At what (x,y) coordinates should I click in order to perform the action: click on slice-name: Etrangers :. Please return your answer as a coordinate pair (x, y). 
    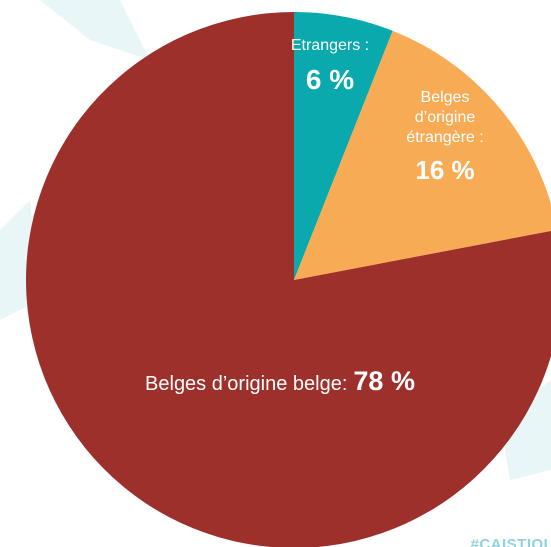
    Looking at the image, I should click on (330, 45).